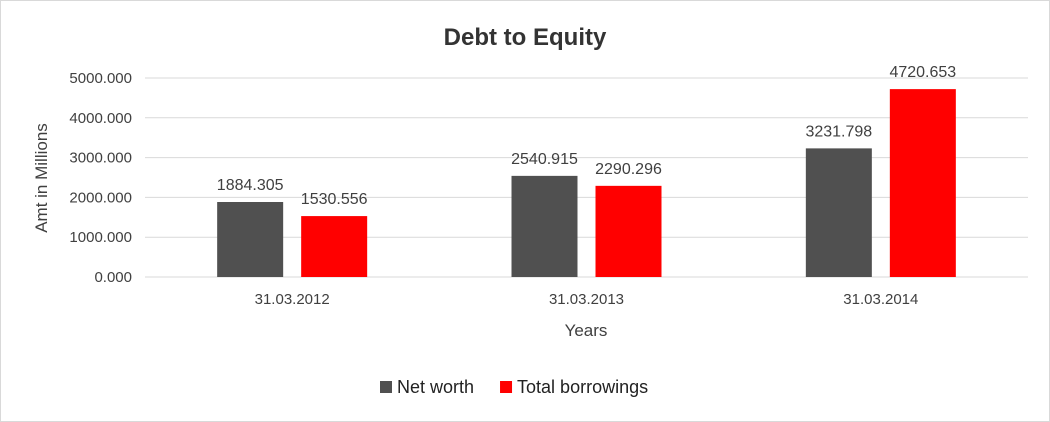  I want to click on y-tick-label: 0.000, so click(113, 277).